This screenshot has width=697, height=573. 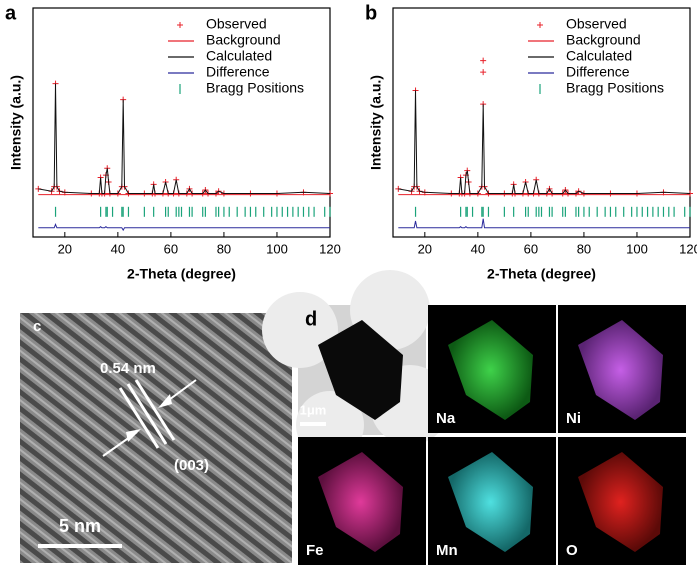 What do you see at coordinates (572, 550) in the screenshot?
I see `element-label: O` at bounding box center [572, 550].